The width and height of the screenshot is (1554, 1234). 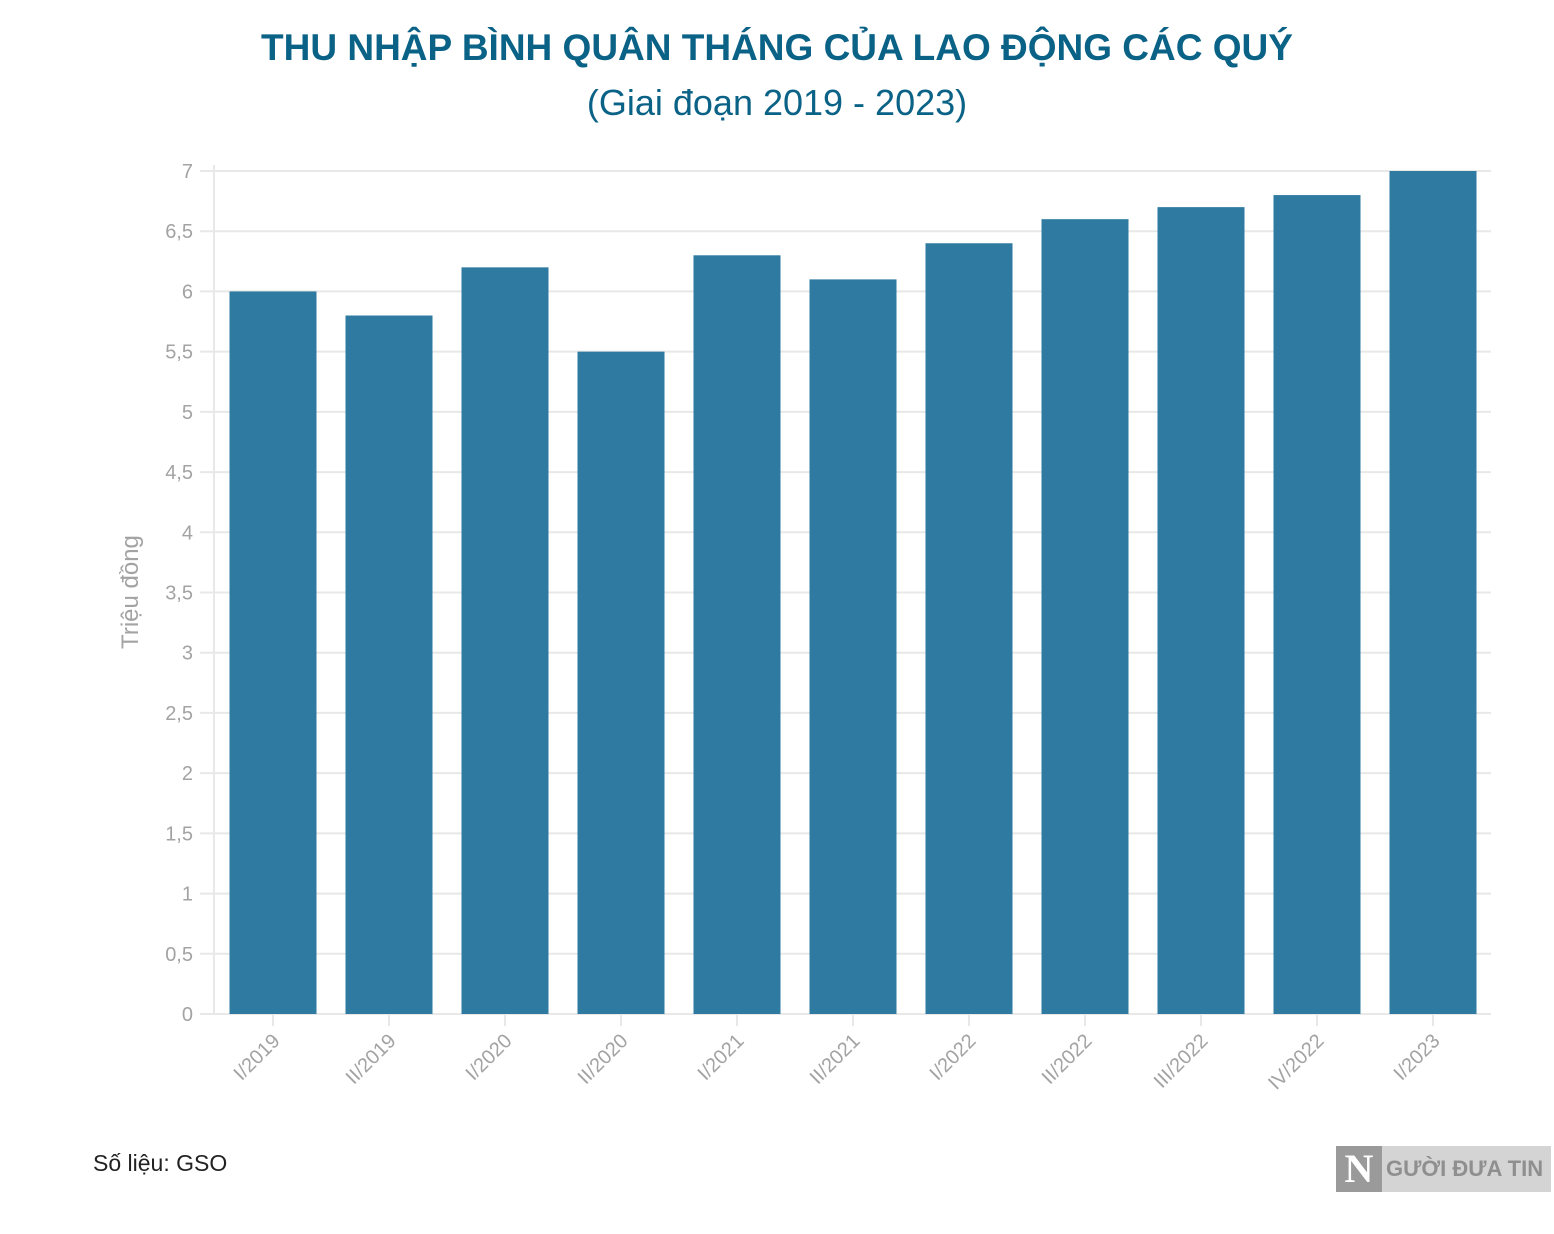 I want to click on x-tick-label: II/2022, so click(x=1067, y=1059).